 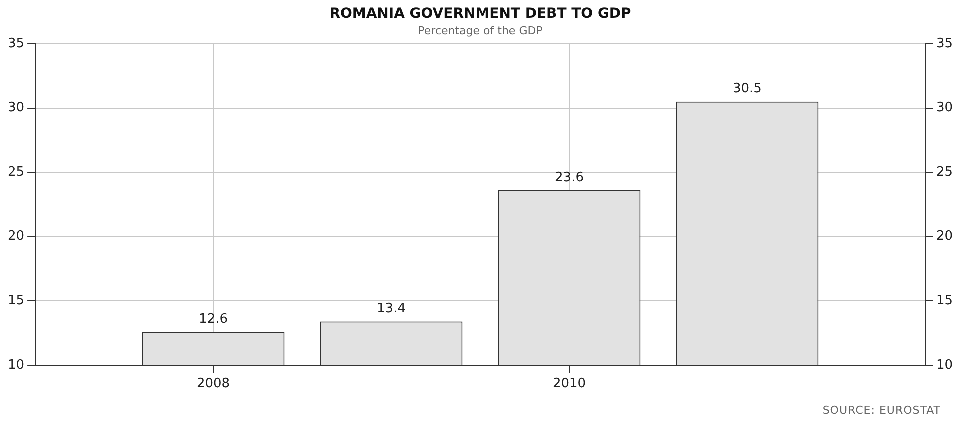 What do you see at coordinates (569, 178) in the screenshot?
I see `data-label: 23.6` at bounding box center [569, 178].